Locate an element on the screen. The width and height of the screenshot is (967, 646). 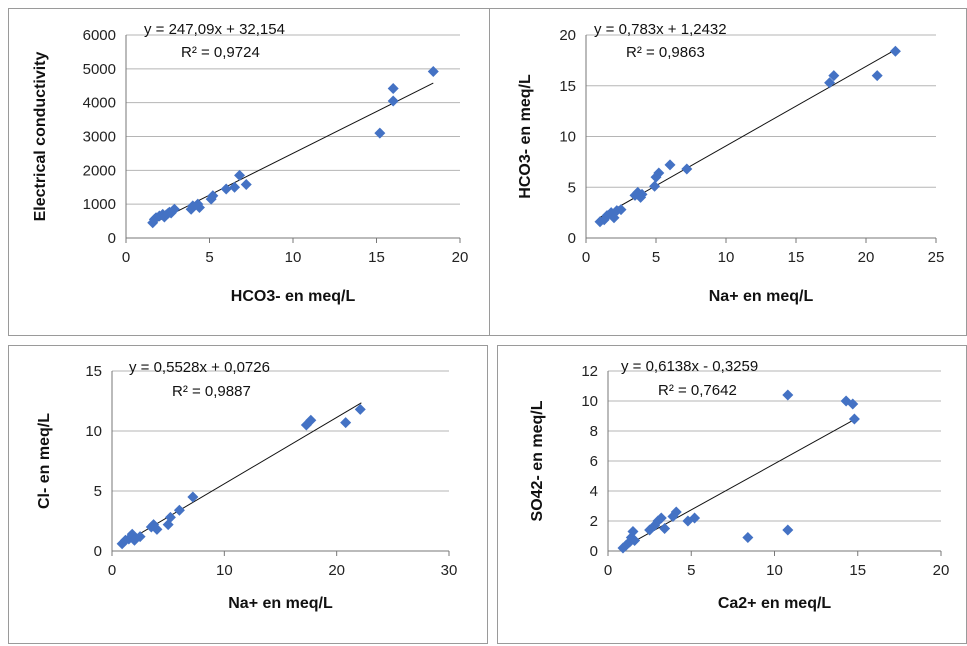
y-tick-label: 5000 is located at coordinates (99, 69).